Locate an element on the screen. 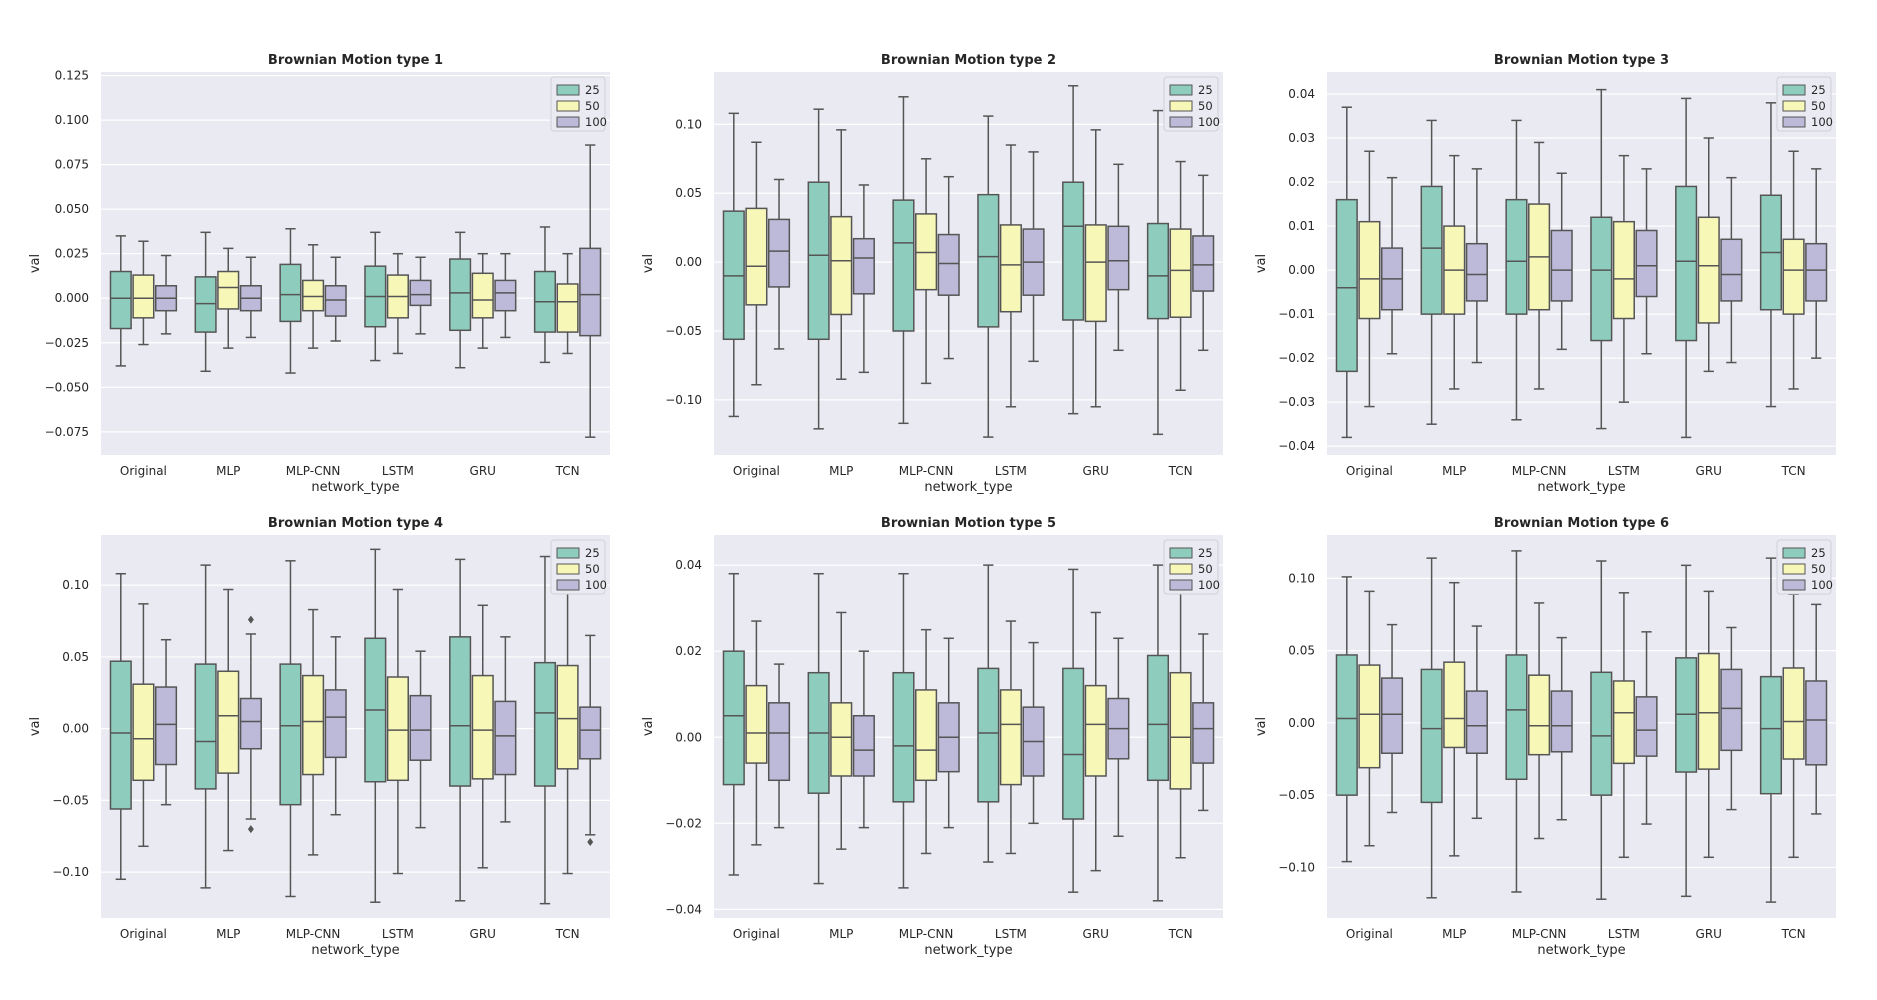 The height and width of the screenshot is (1000, 1877). chart-title: Brownian Motion type 2 is located at coordinates (968, 60).